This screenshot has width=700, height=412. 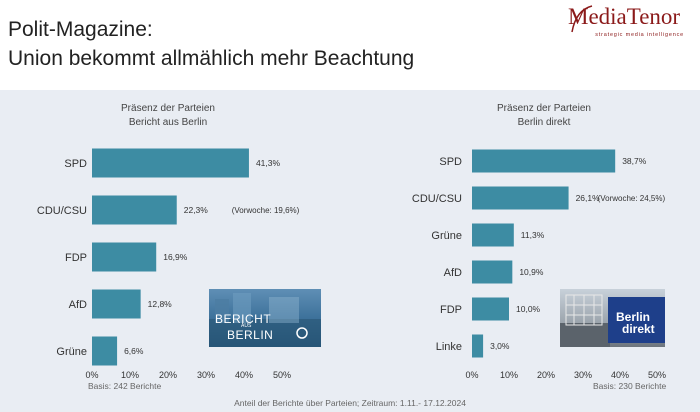 I want to click on data-label: 10,0%, so click(x=528, y=309).